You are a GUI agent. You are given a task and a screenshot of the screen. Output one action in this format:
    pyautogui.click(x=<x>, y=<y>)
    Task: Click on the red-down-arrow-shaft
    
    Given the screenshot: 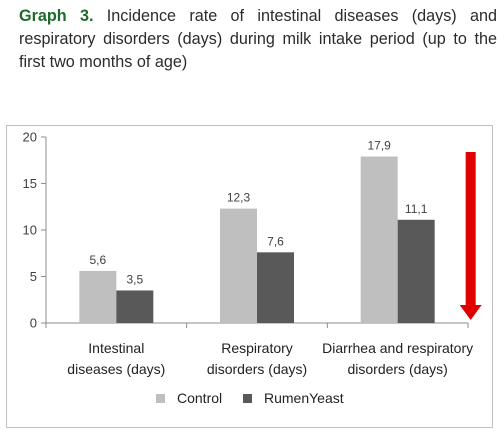 What is the action you would take?
    pyautogui.click(x=470, y=229)
    